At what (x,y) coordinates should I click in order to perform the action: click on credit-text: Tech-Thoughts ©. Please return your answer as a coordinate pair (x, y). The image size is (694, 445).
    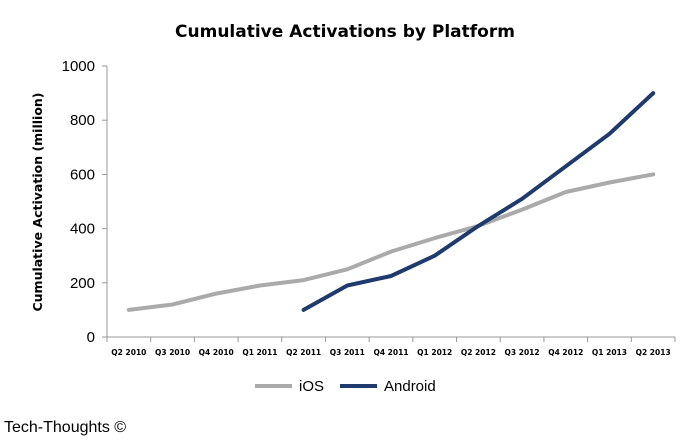
    Looking at the image, I should click on (65, 427).